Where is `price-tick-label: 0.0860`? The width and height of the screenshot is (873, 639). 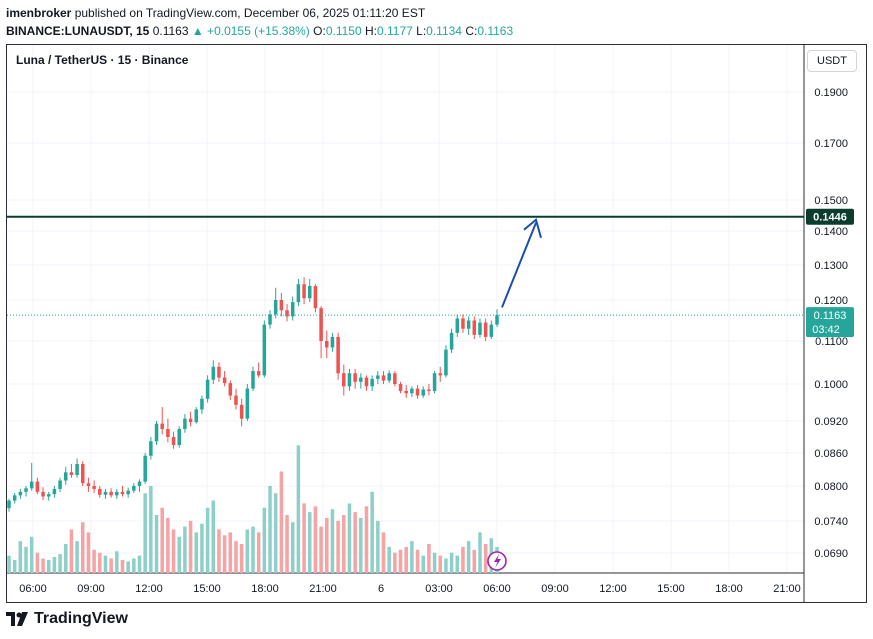 price-tick-label: 0.0860 is located at coordinates (831, 454).